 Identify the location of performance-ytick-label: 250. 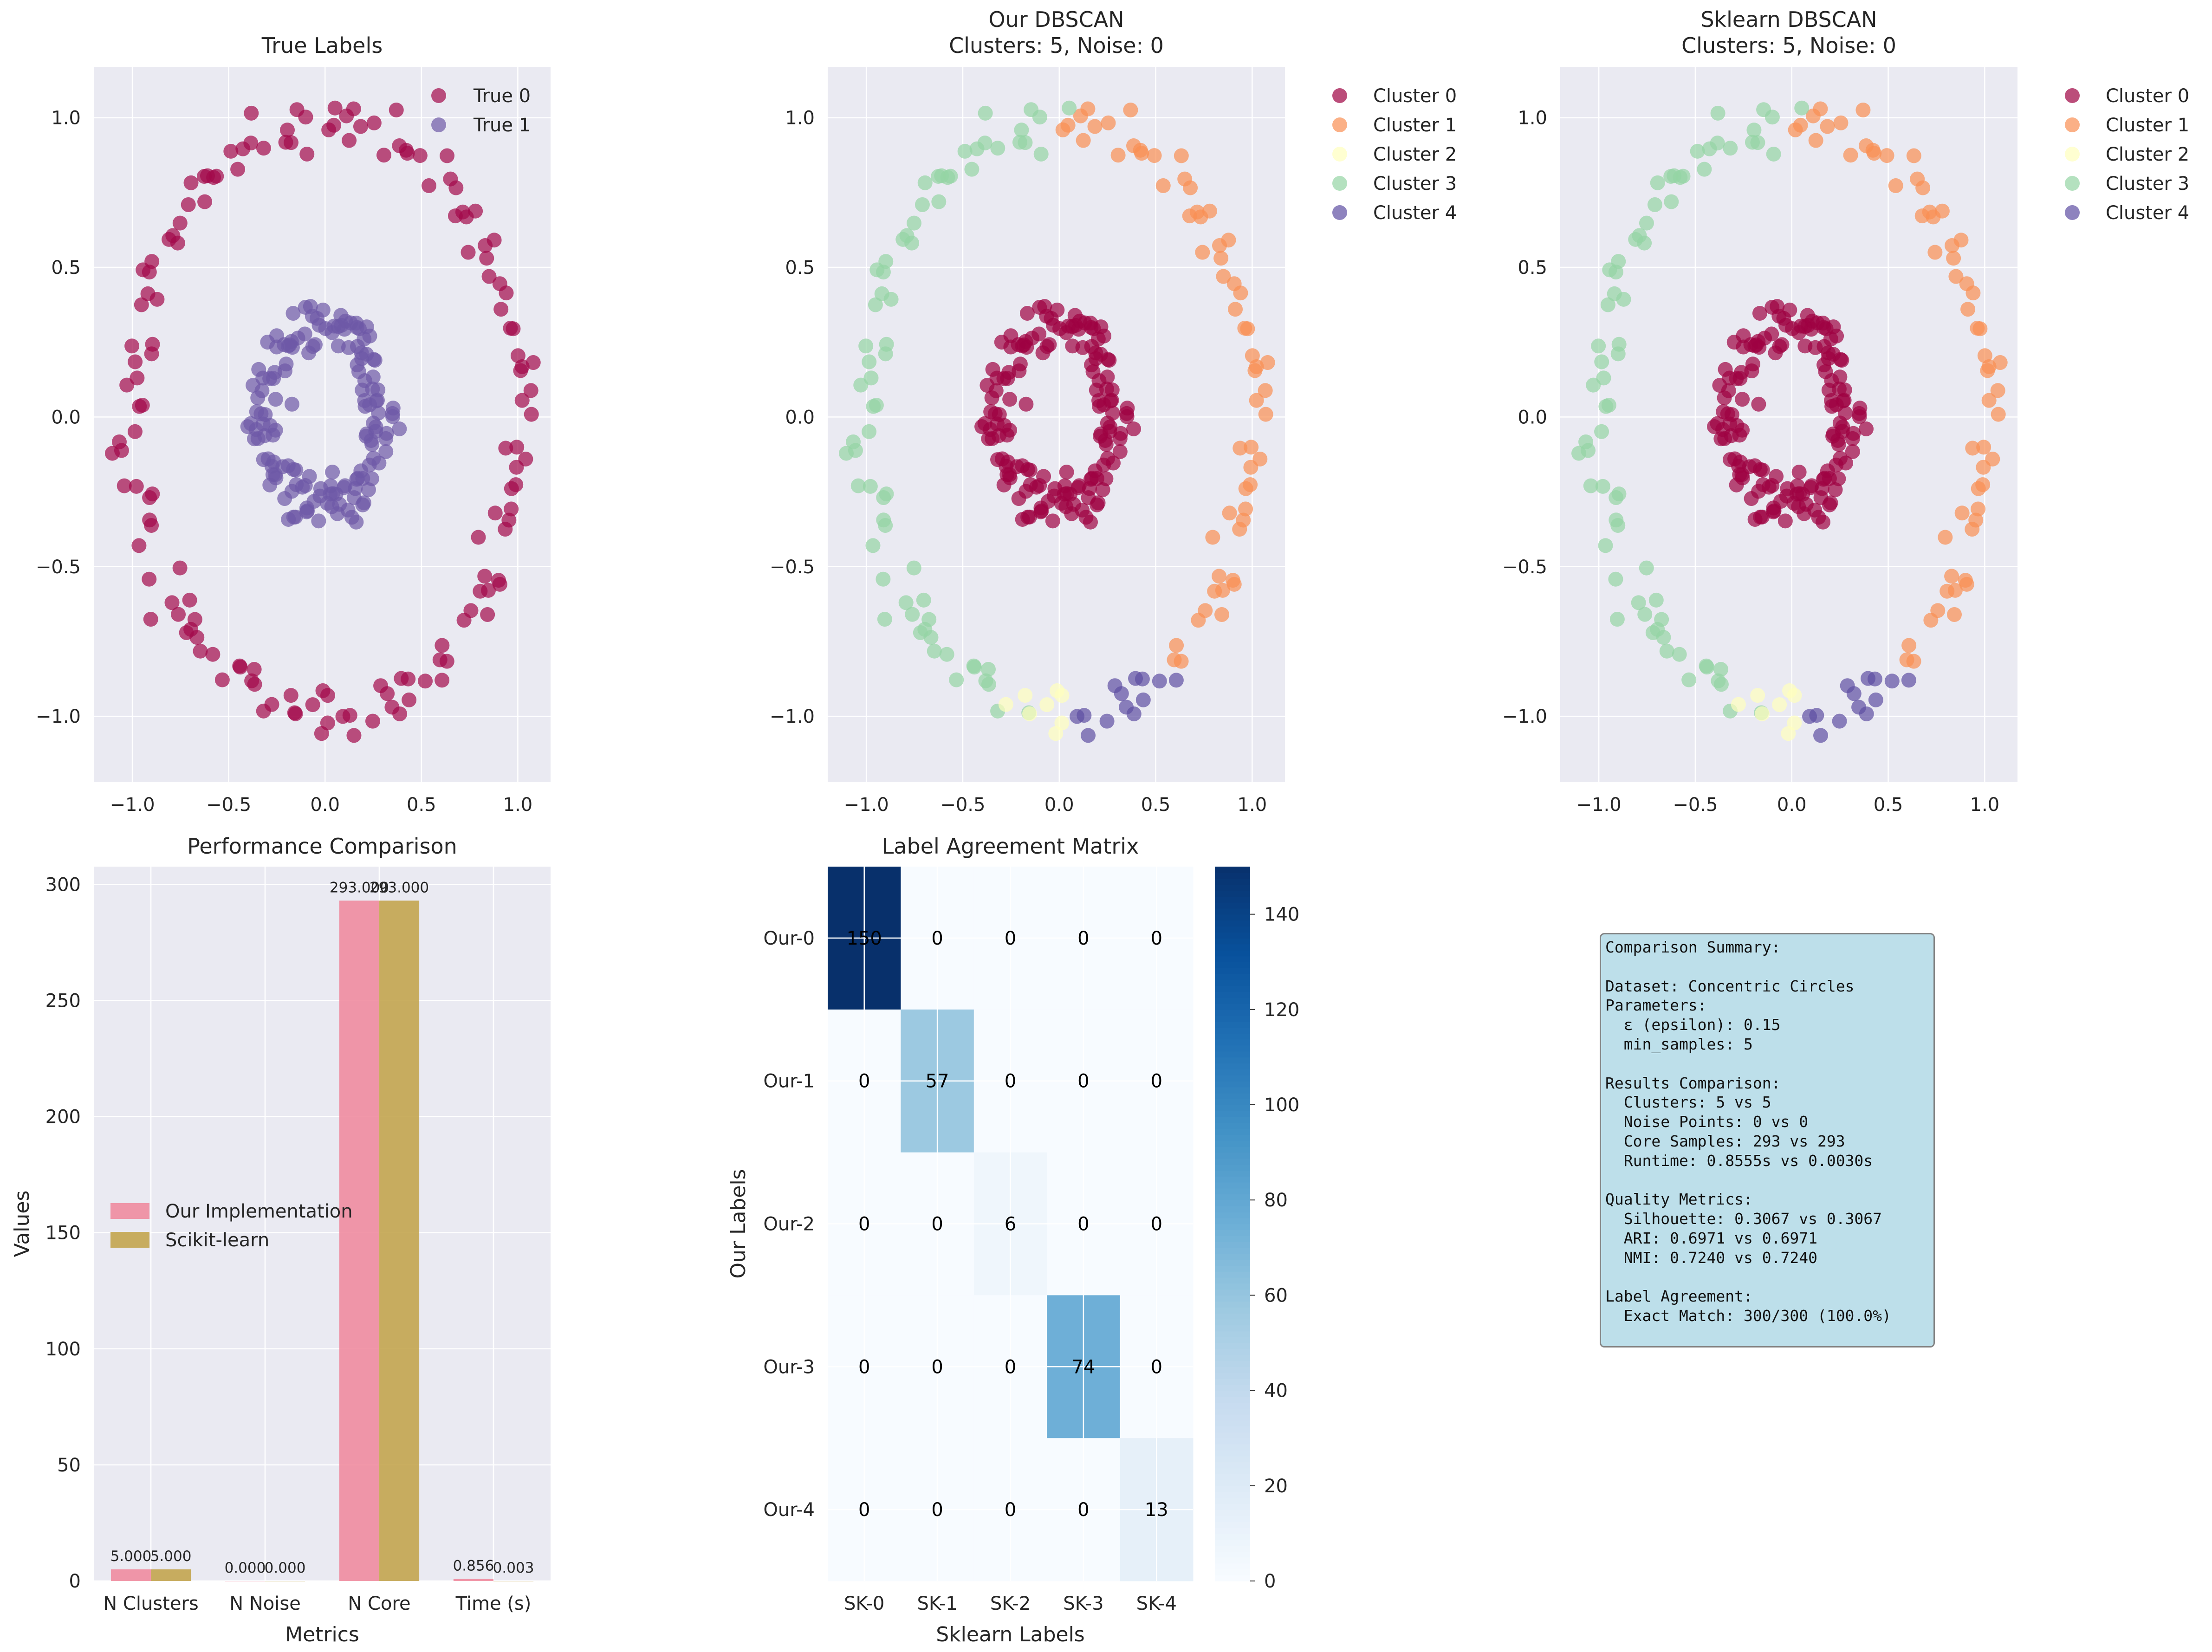
(63, 1000).